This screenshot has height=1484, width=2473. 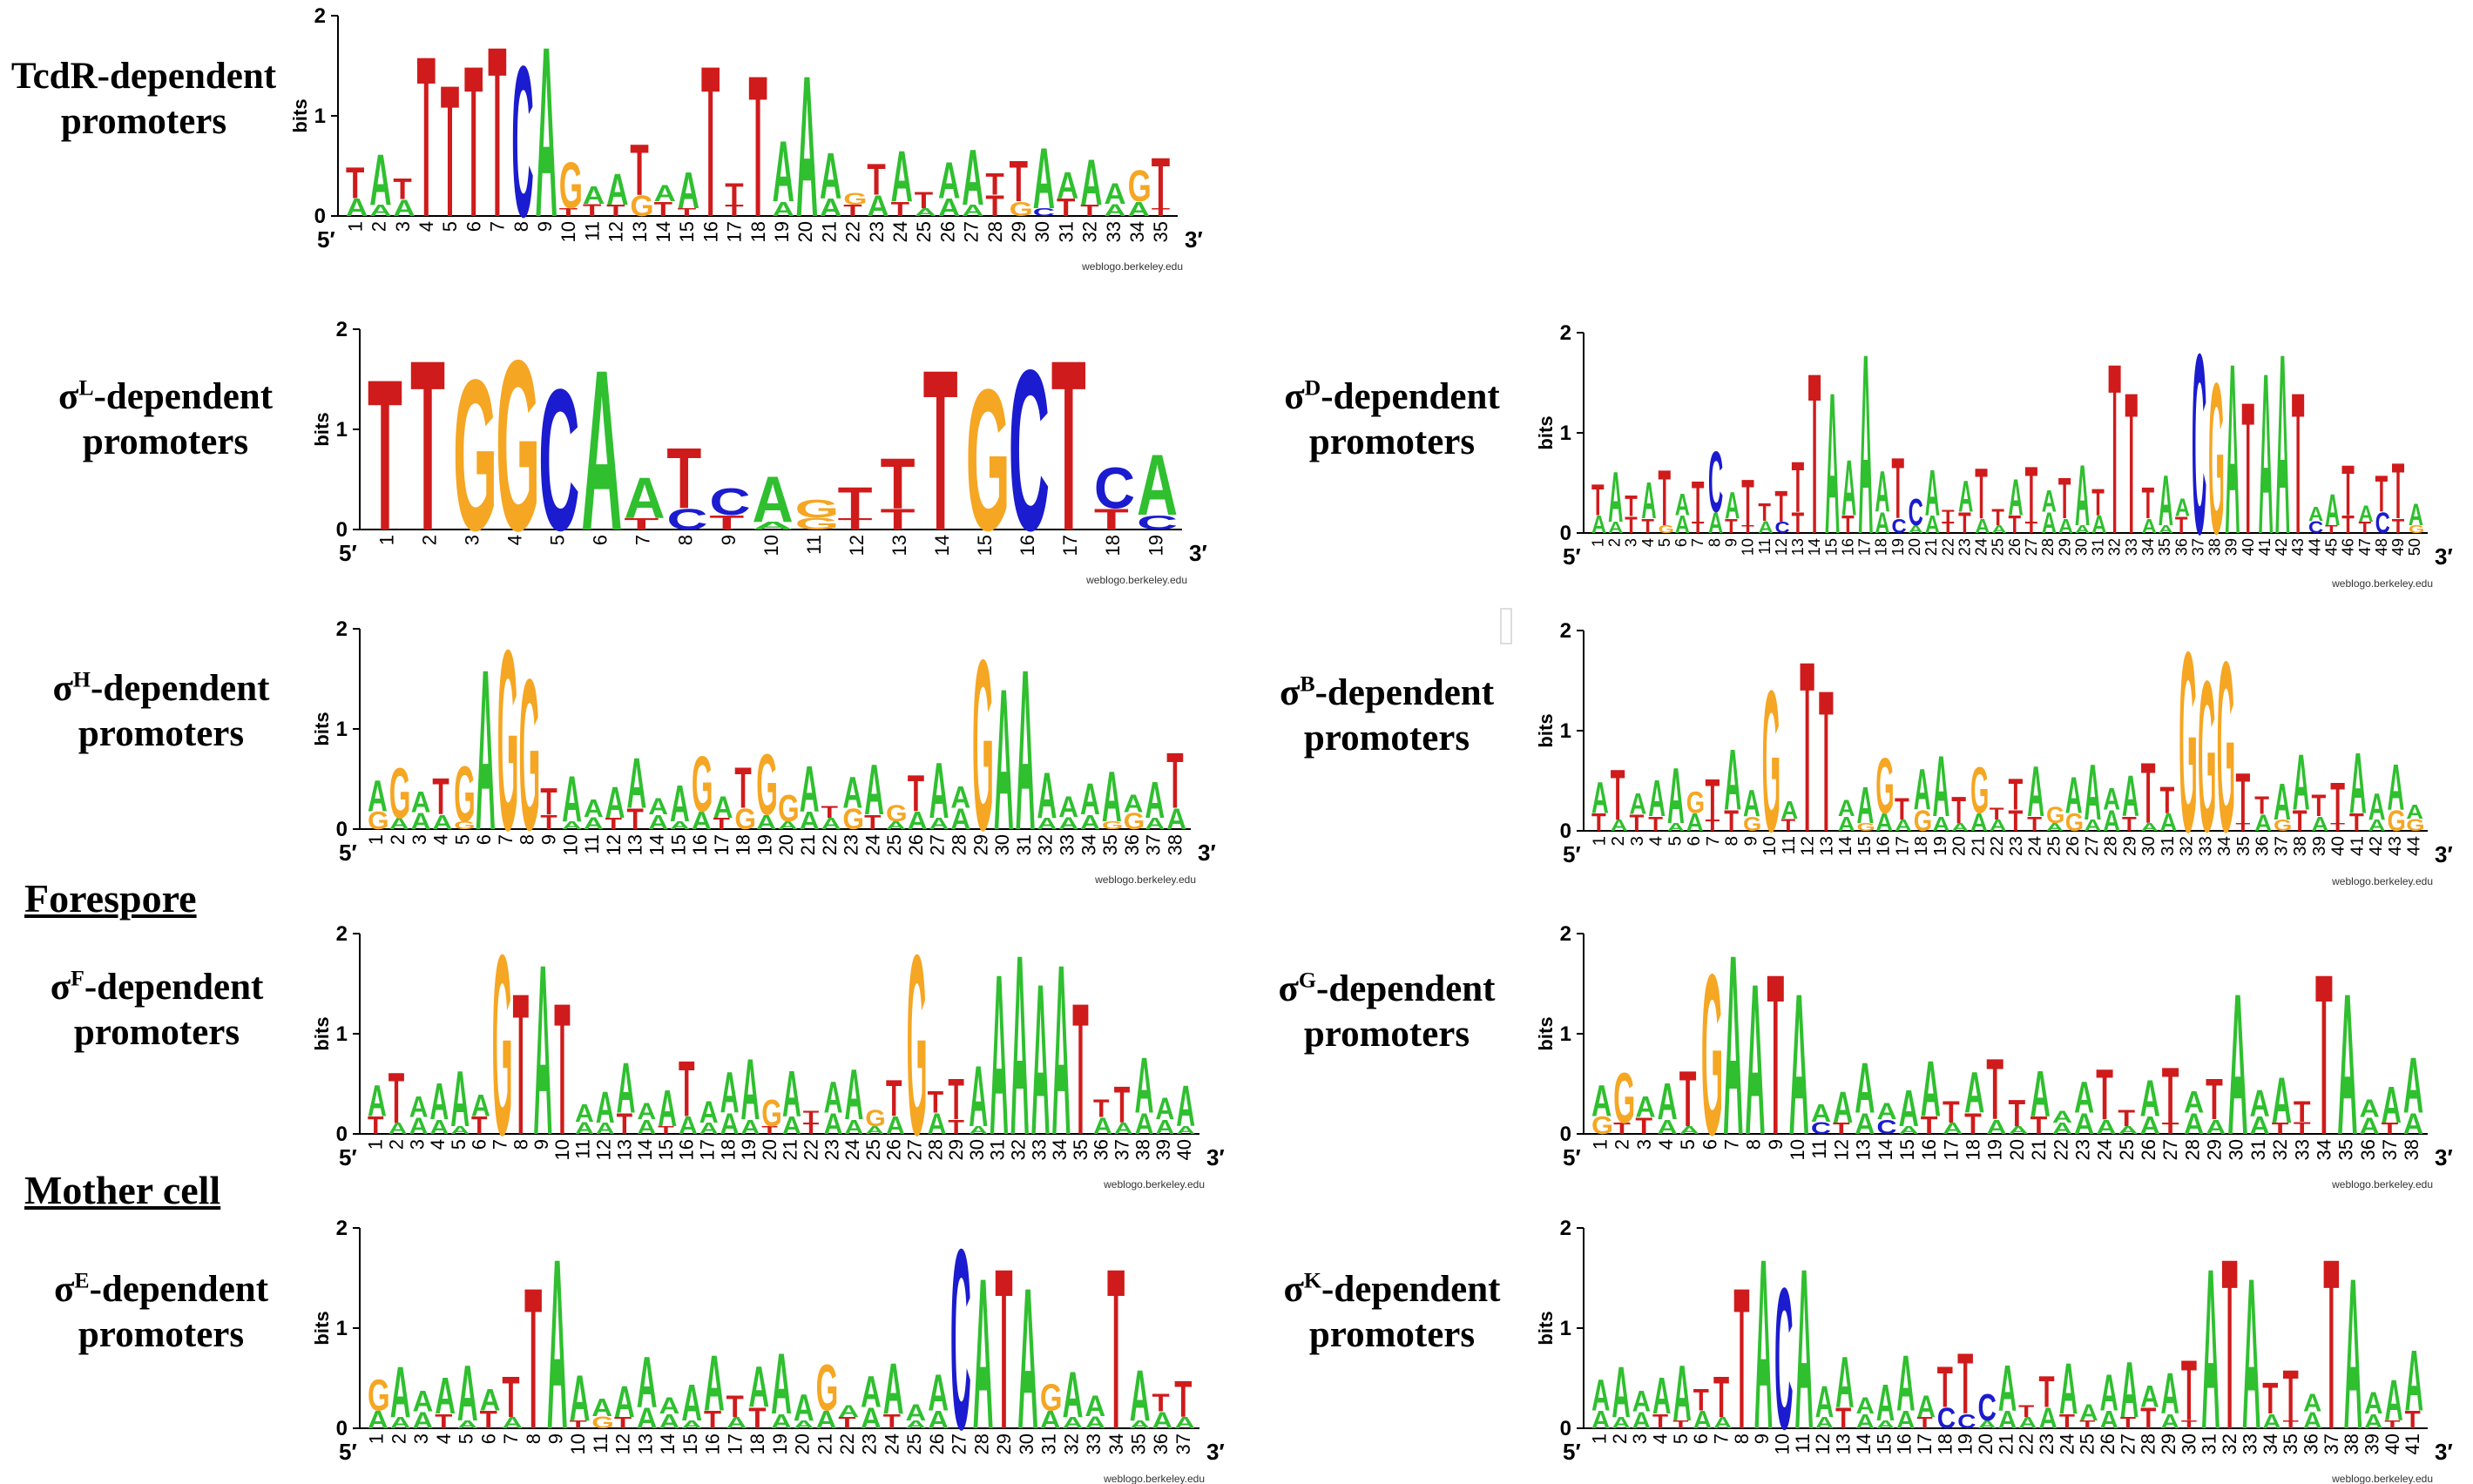 What do you see at coordinates (1951, 1149) in the screenshot?
I see `position-label: 17` at bounding box center [1951, 1149].